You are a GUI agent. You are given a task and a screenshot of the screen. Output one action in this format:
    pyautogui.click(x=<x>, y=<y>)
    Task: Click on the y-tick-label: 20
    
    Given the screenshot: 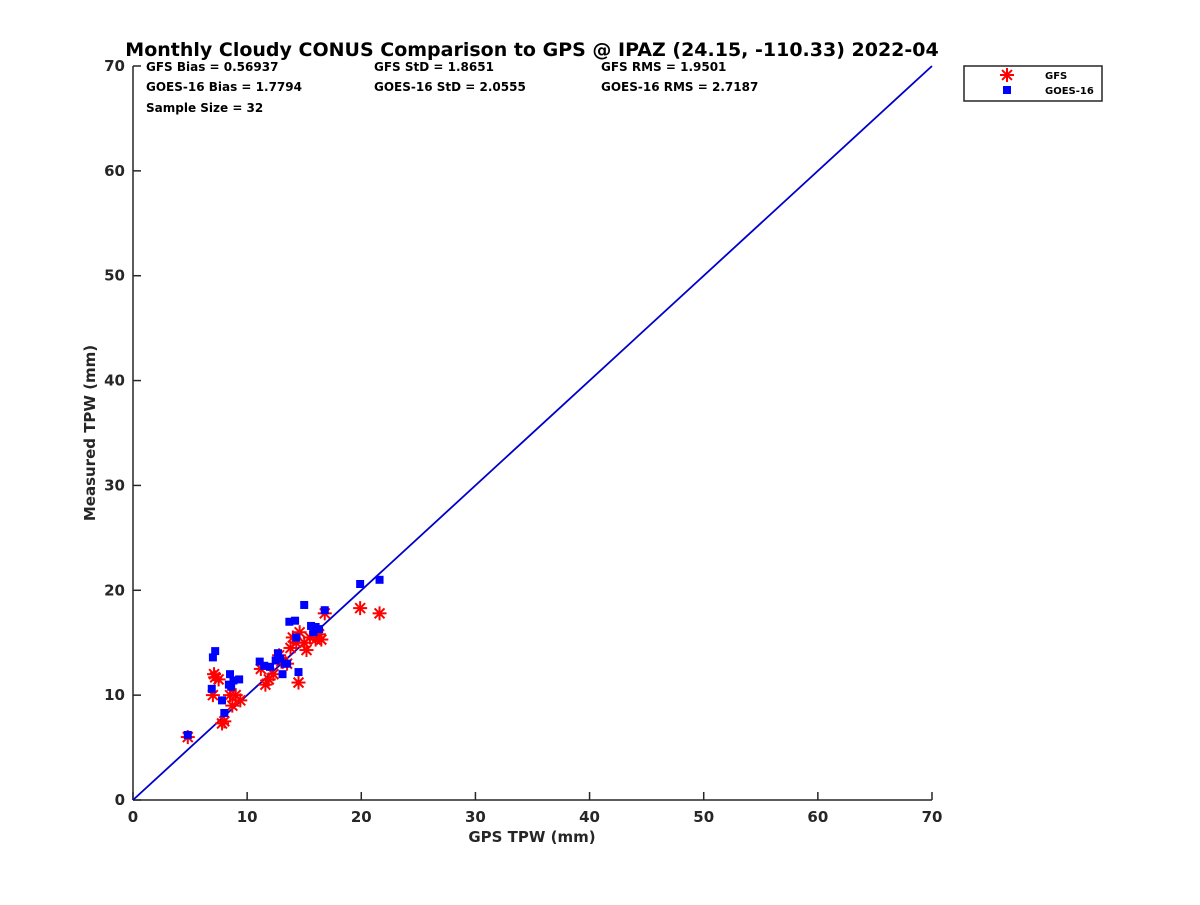 What is the action you would take?
    pyautogui.click(x=114, y=590)
    